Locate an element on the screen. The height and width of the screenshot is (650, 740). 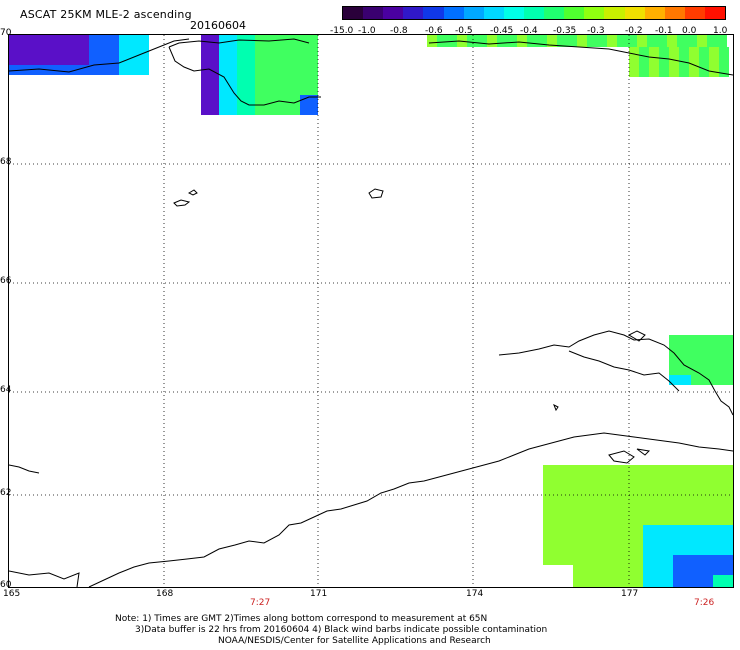
color-scale-label: -0.2 is located at coordinates (634, 31).